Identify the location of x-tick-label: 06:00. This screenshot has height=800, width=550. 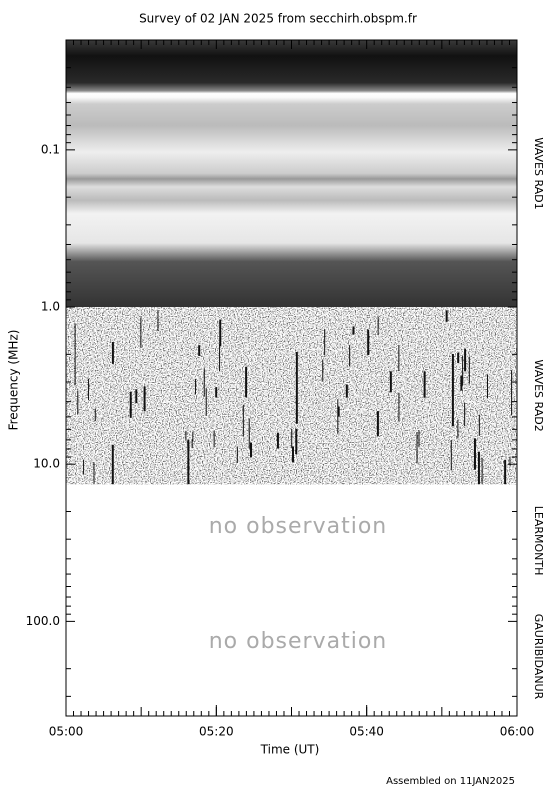
(517, 732).